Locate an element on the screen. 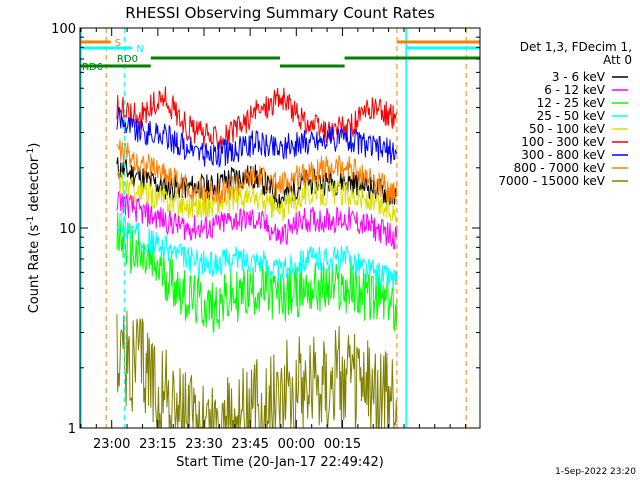 The width and height of the screenshot is (640, 484). y-tick-label: 10 is located at coordinates (67, 229).